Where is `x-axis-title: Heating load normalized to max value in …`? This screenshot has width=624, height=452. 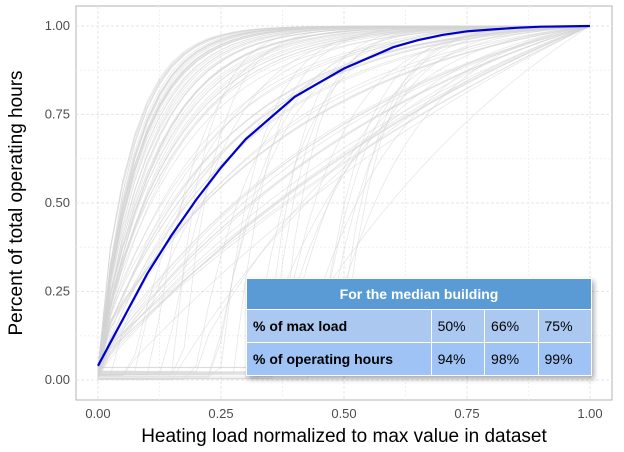 x-axis-title: Heating load normalized to max value in … is located at coordinates (344, 436).